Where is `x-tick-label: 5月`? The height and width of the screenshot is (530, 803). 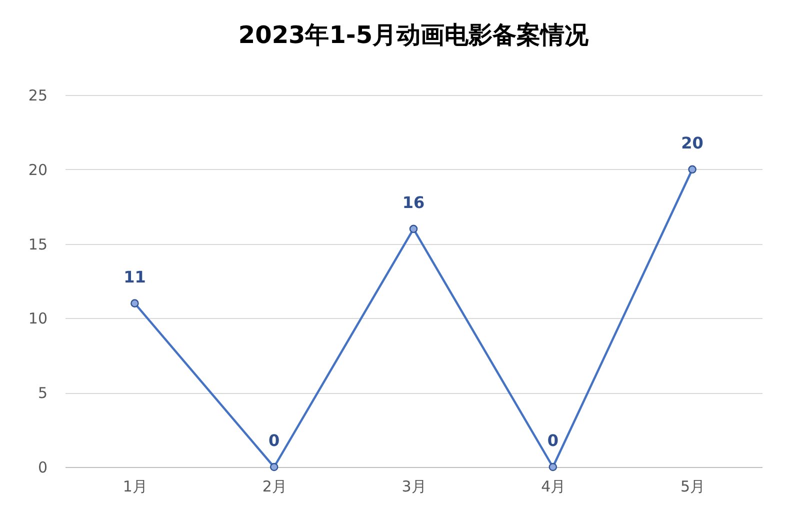
x-tick-label: 5月 is located at coordinates (693, 487).